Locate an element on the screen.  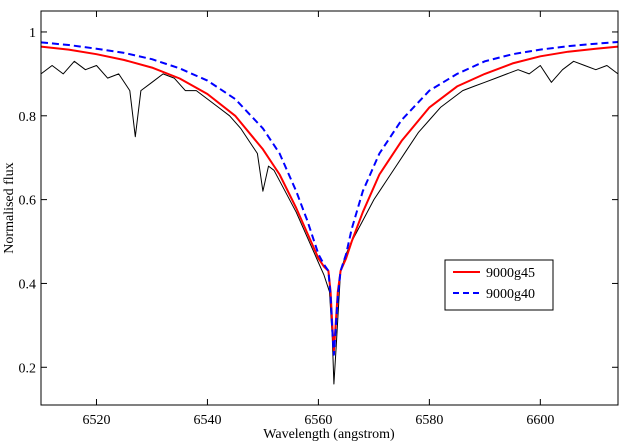
y-tick-label: 0.4 is located at coordinates (28, 284).